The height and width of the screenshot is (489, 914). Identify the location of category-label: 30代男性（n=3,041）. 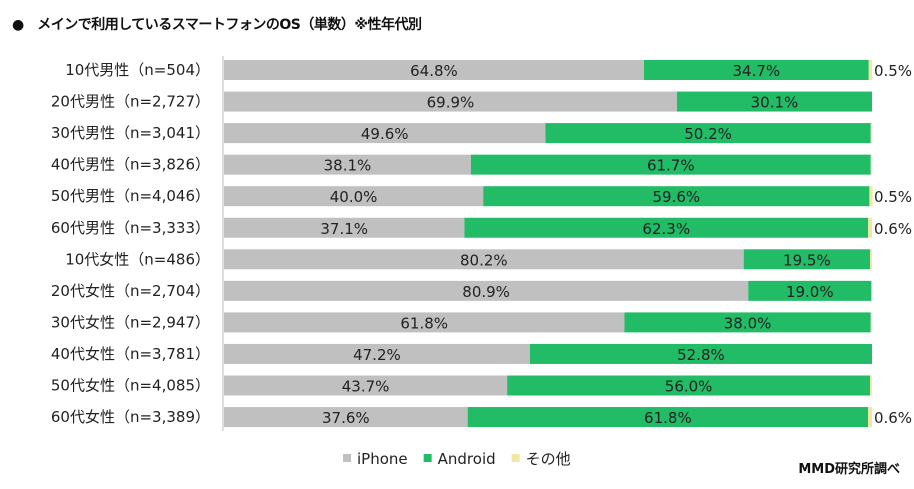
(130, 133).